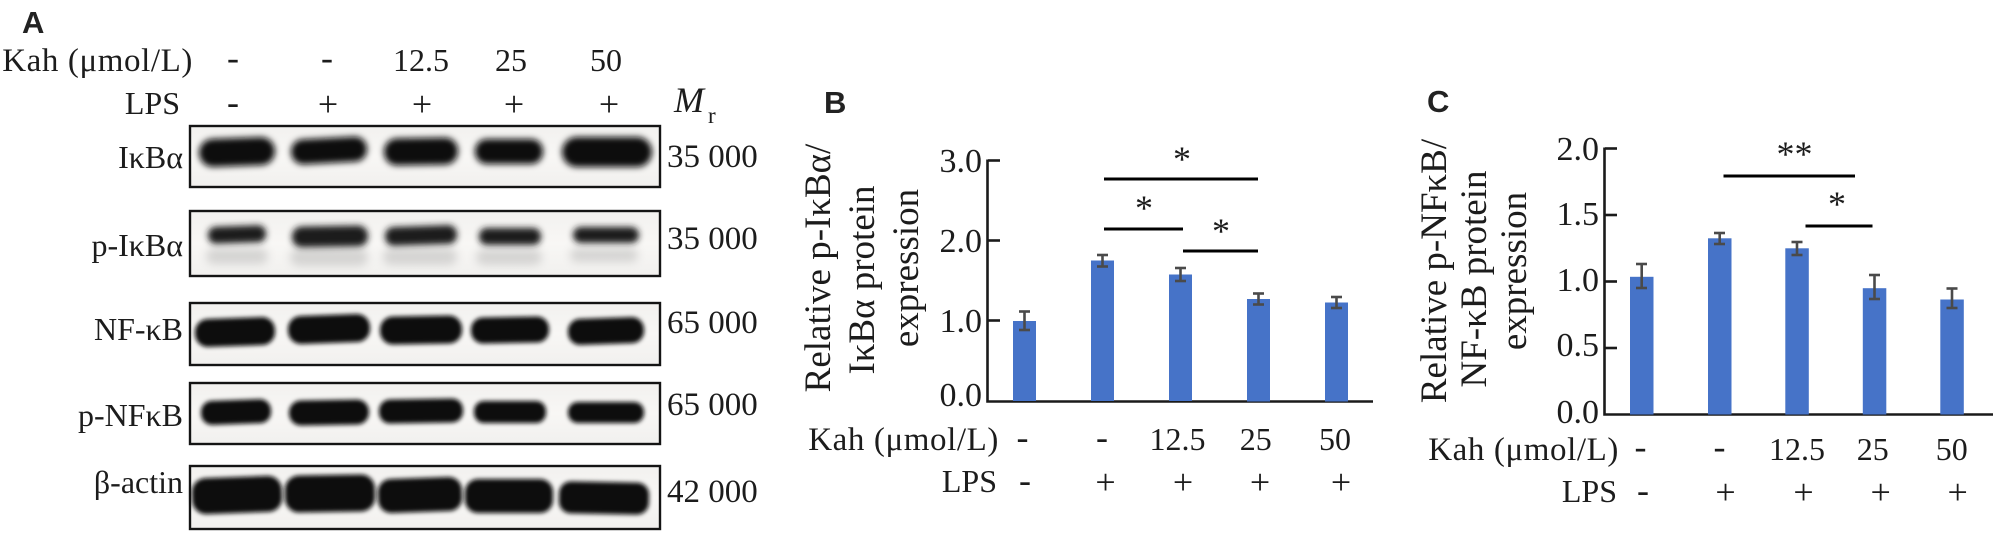 The width and height of the screenshot is (1994, 541). I want to click on svg-text: p-IκBα, so click(137, 245).